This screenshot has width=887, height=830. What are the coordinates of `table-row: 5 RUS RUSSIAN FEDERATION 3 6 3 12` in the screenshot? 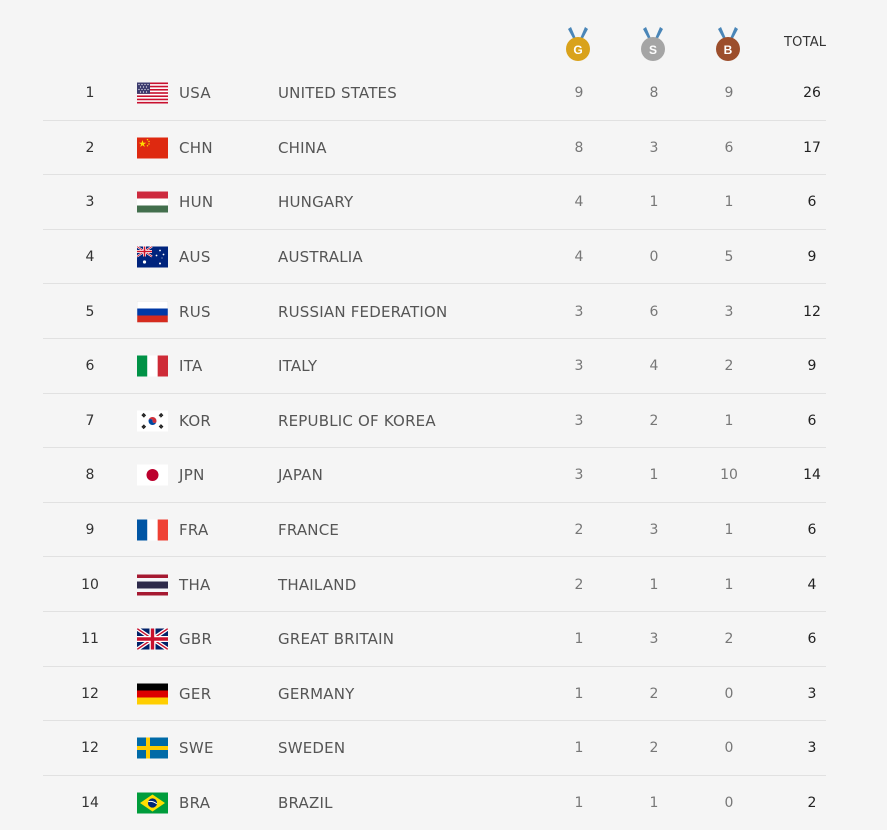 It's located at (443, 311).